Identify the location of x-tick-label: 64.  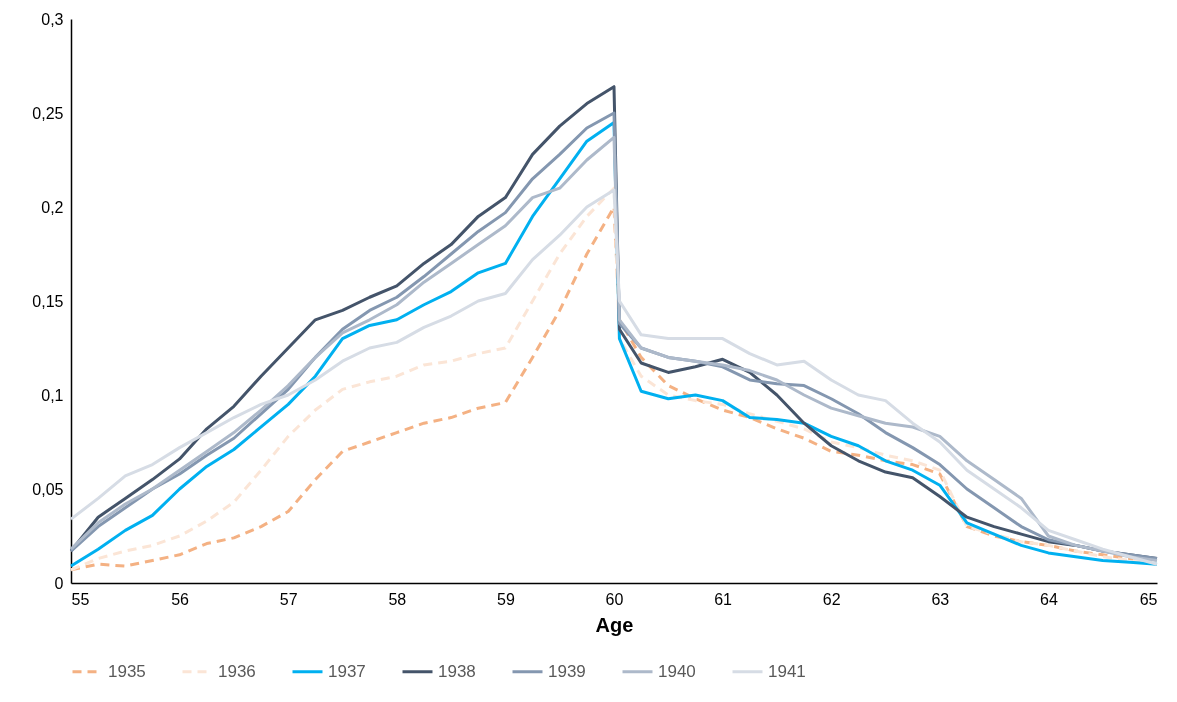
(1049, 599).